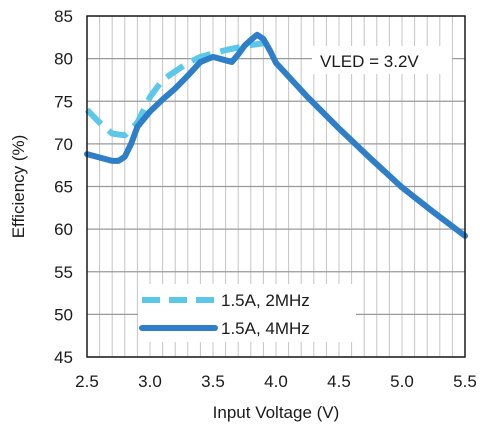  I want to click on legend-label-2: 1.5A, 4MHz, so click(265, 328).